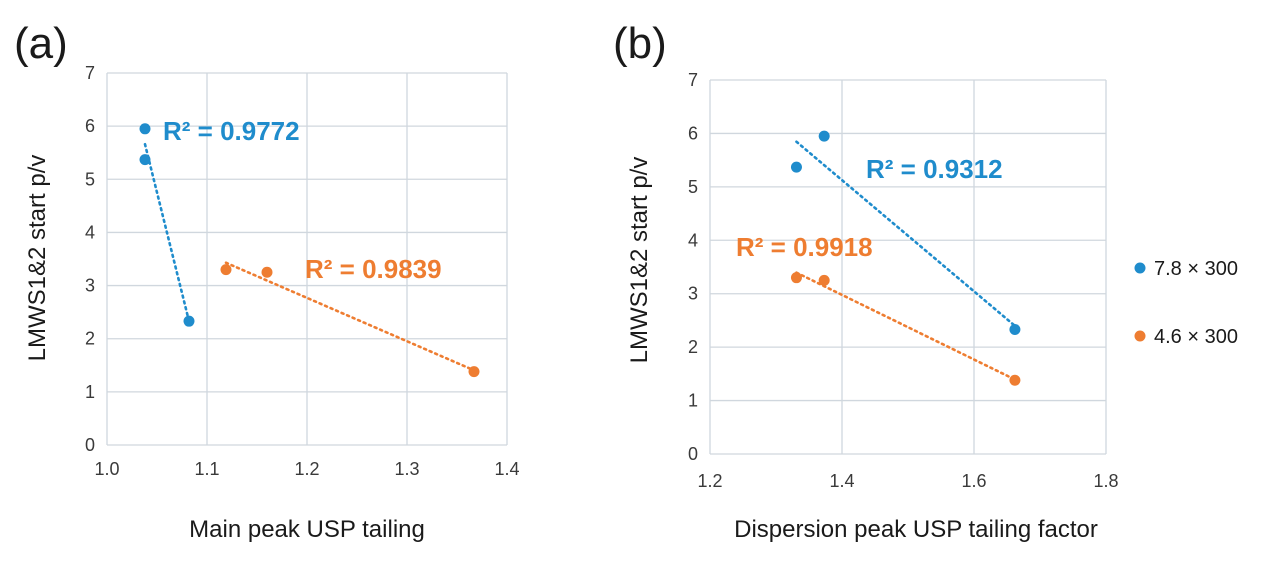  Describe the element at coordinates (106, 469) in the screenshot. I see `x-tick-label: 1.0` at that location.